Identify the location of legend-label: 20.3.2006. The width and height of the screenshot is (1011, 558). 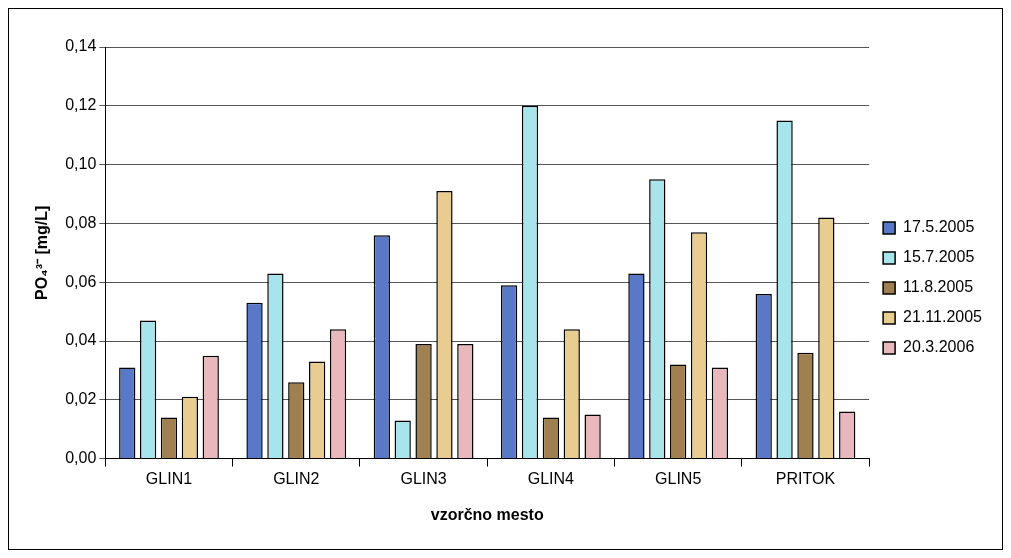
(939, 347).